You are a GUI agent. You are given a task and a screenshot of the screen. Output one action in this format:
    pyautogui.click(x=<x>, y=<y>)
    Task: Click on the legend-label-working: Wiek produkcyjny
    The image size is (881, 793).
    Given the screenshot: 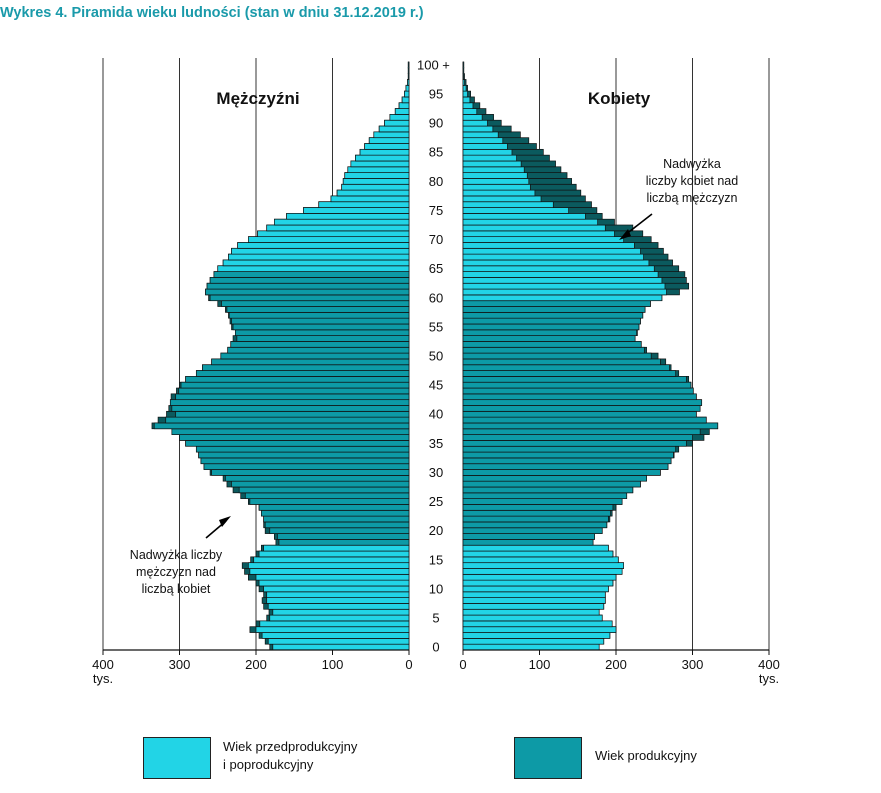 What is the action you would take?
    pyautogui.click(x=646, y=755)
    